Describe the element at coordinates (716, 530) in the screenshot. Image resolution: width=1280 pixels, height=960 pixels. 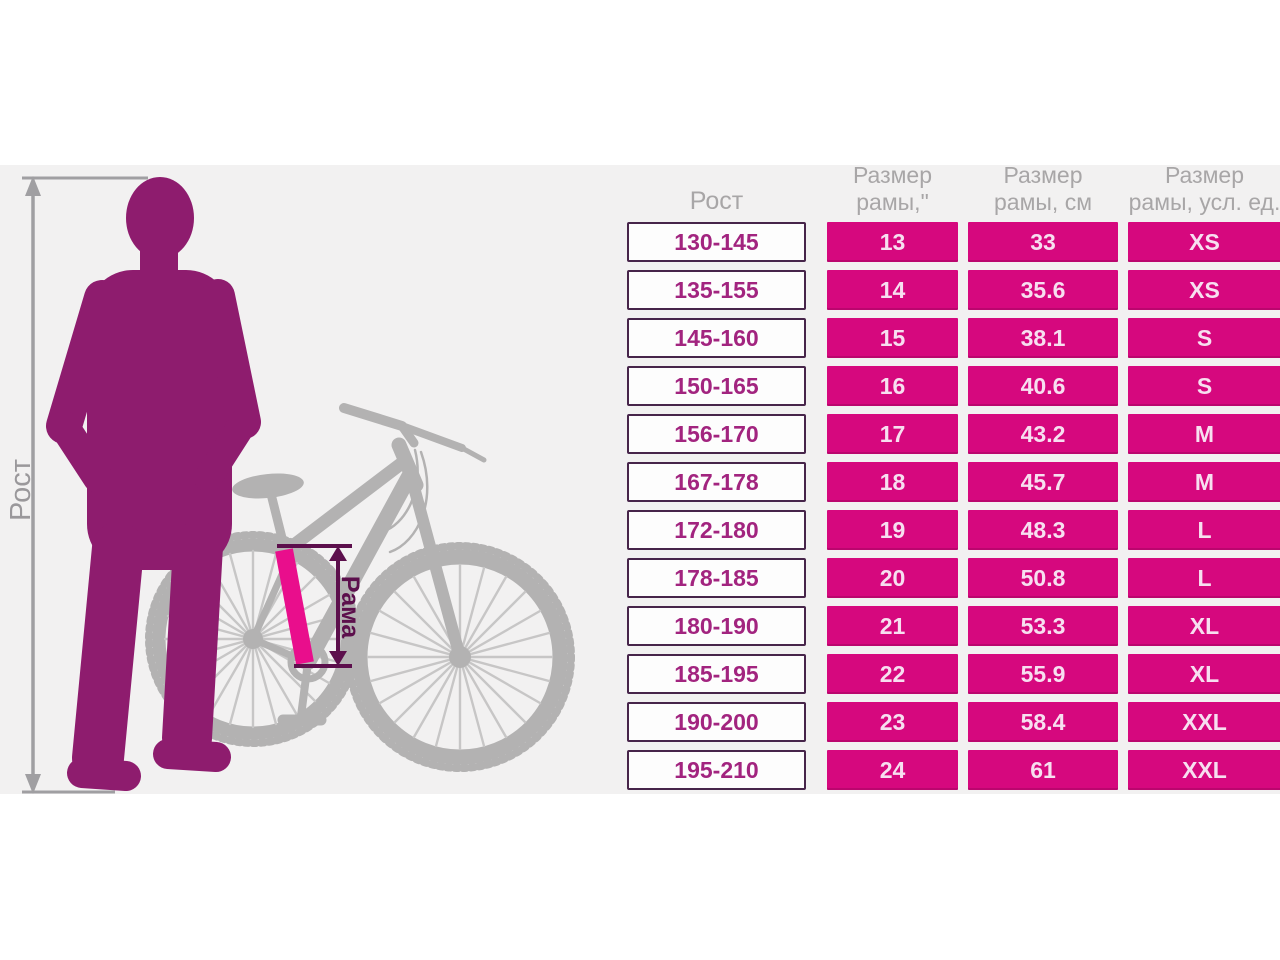
I see `height-range-cell: 172-180` at that location.